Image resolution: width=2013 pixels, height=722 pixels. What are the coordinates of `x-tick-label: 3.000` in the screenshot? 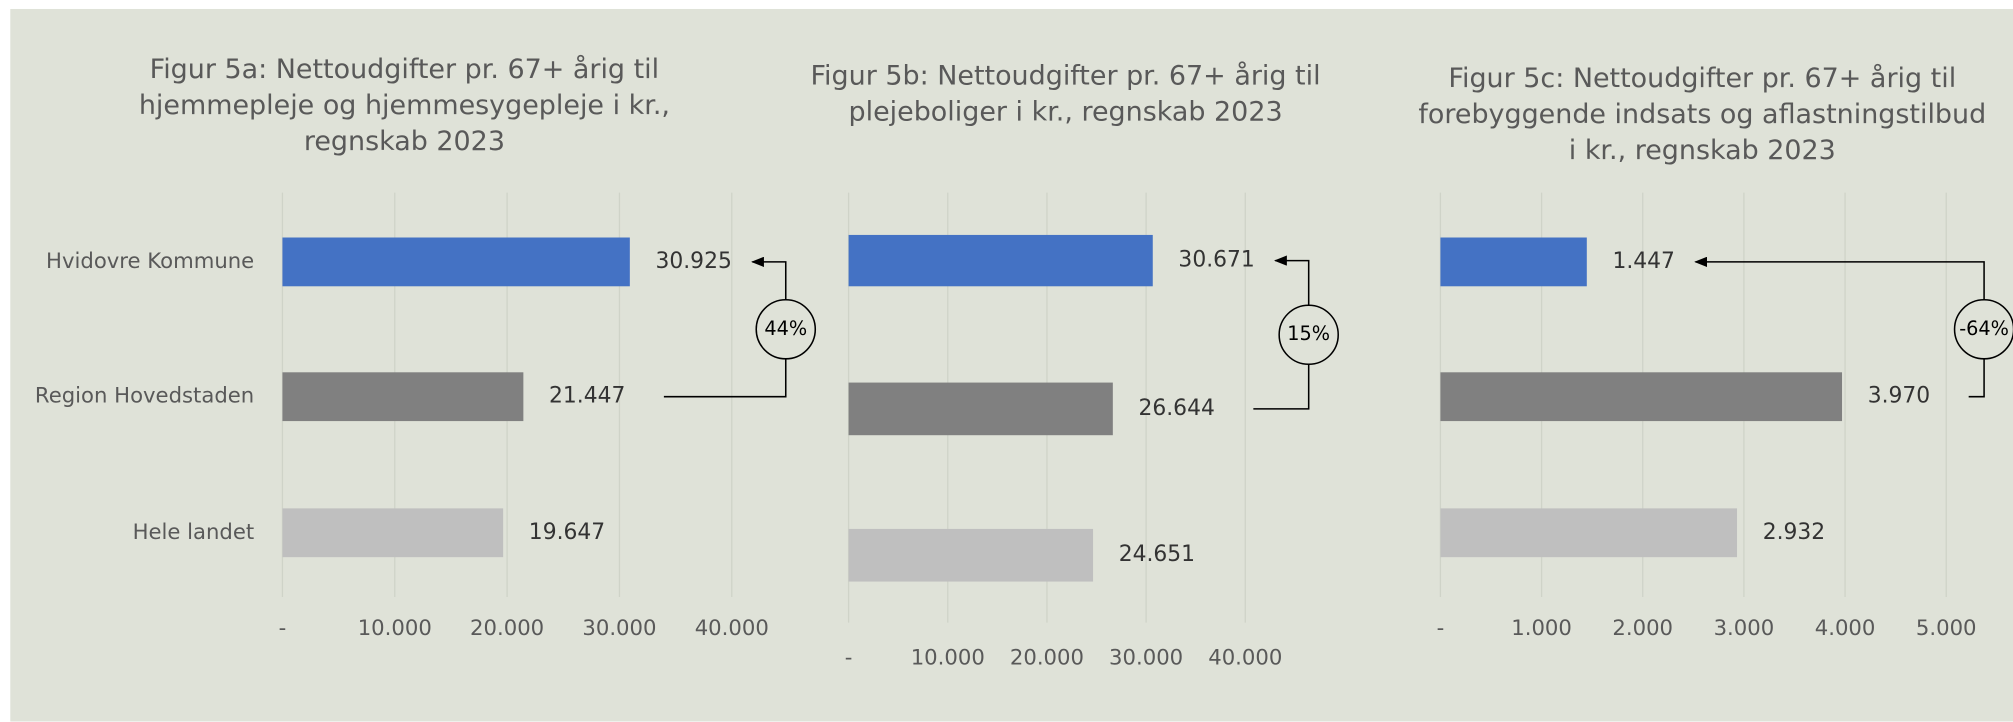 It's located at (1744, 627).